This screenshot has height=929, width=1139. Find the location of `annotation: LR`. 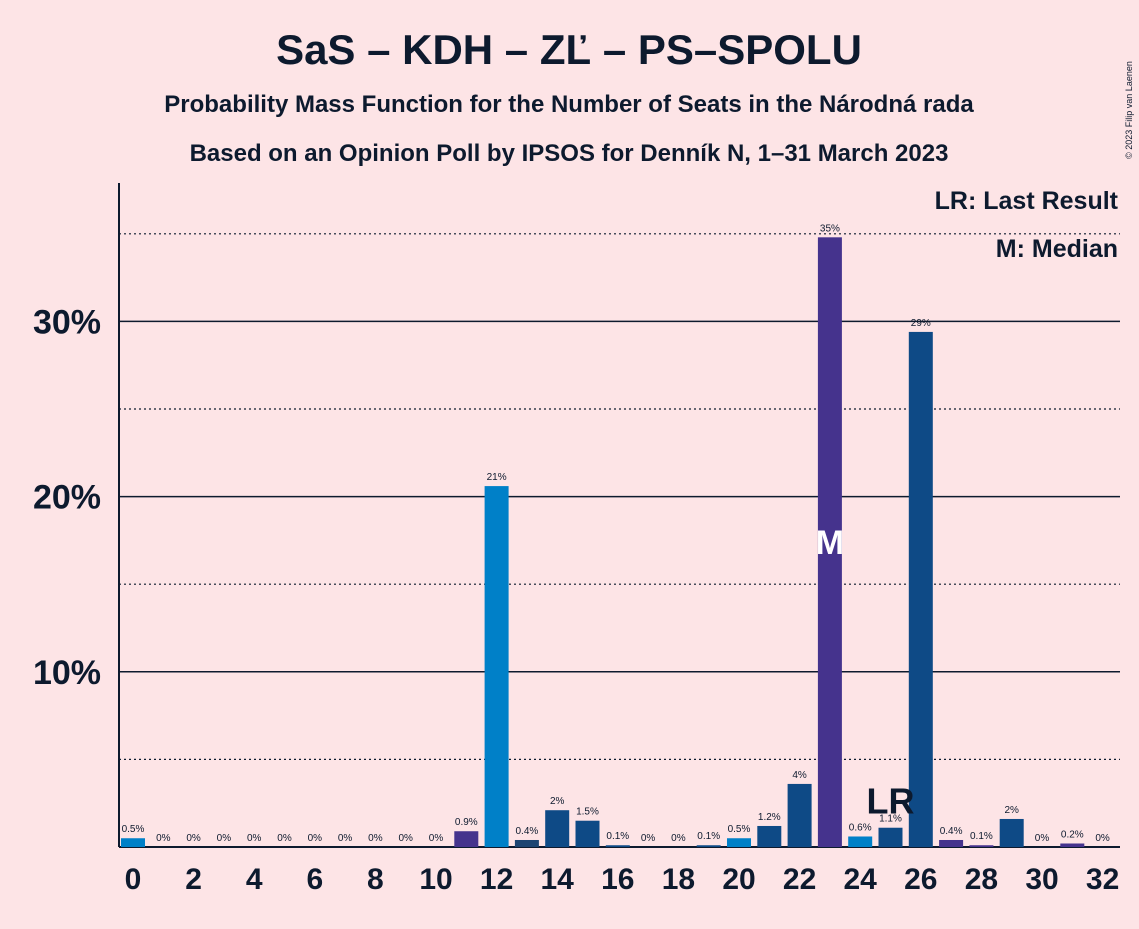

annotation: LR is located at coordinates (891, 801).